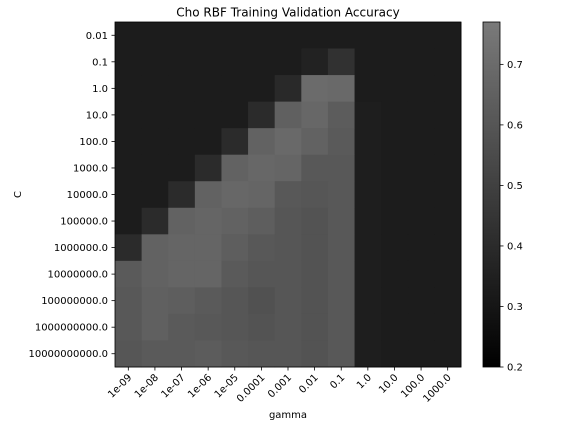  I want to click on heatmap-cell-r8-c2, so click(182, 248).